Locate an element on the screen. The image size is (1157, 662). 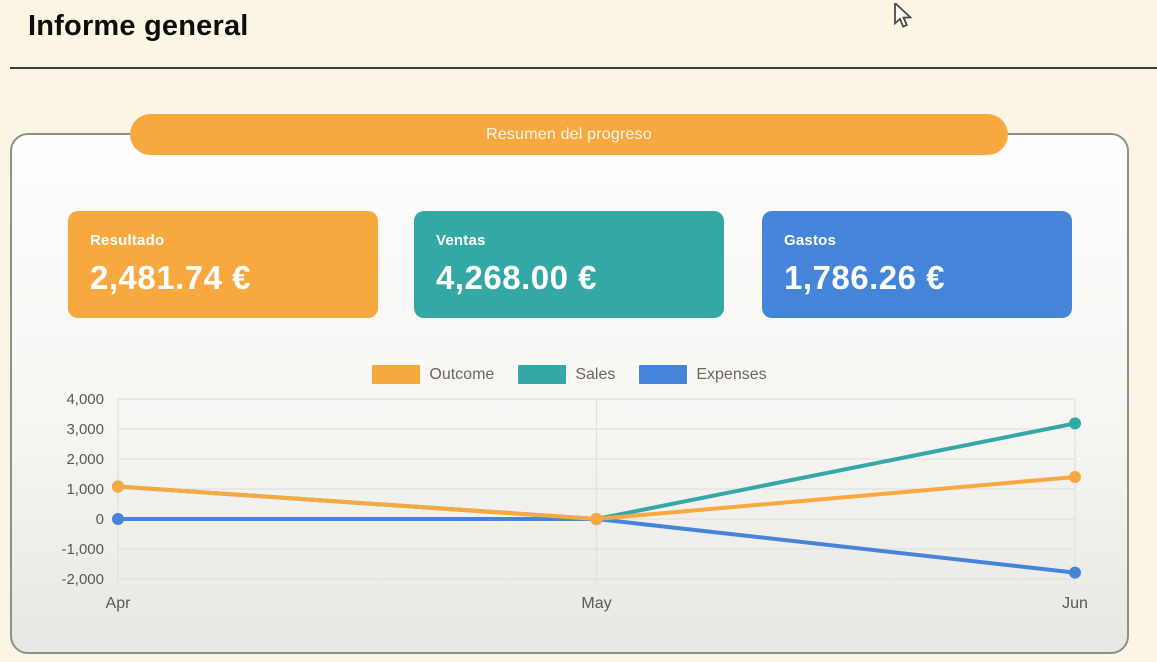
kpi-label: Ventas is located at coordinates (461, 240).